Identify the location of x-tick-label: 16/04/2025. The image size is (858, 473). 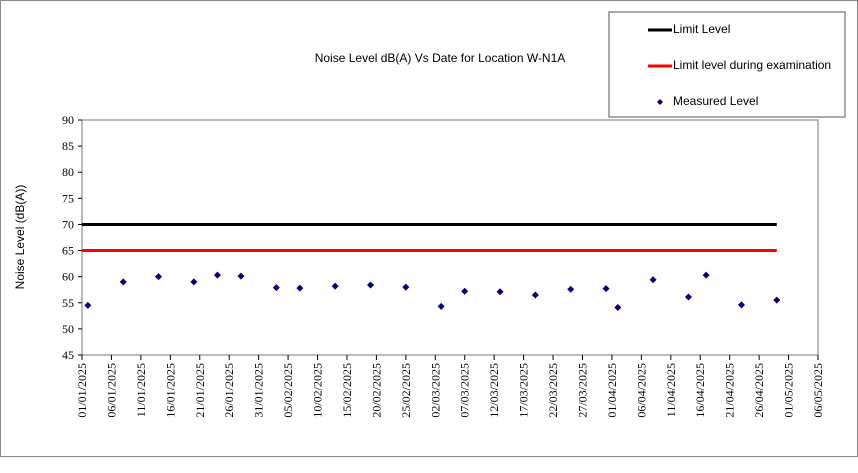
(700, 390).